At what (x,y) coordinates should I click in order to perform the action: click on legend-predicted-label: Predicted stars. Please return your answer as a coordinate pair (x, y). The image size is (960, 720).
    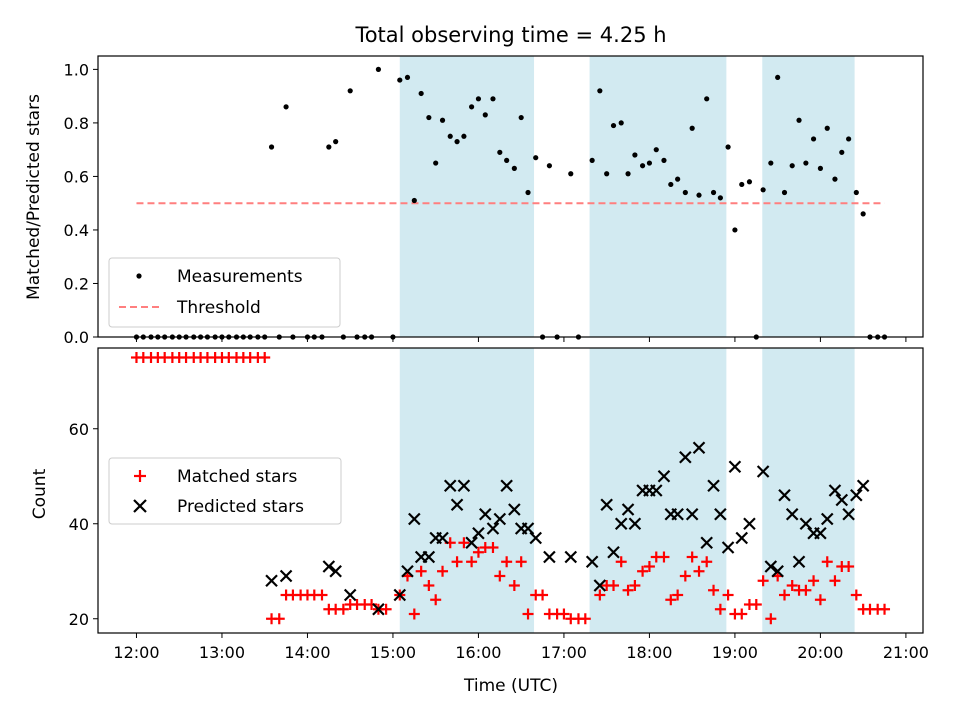
    Looking at the image, I should click on (240, 507).